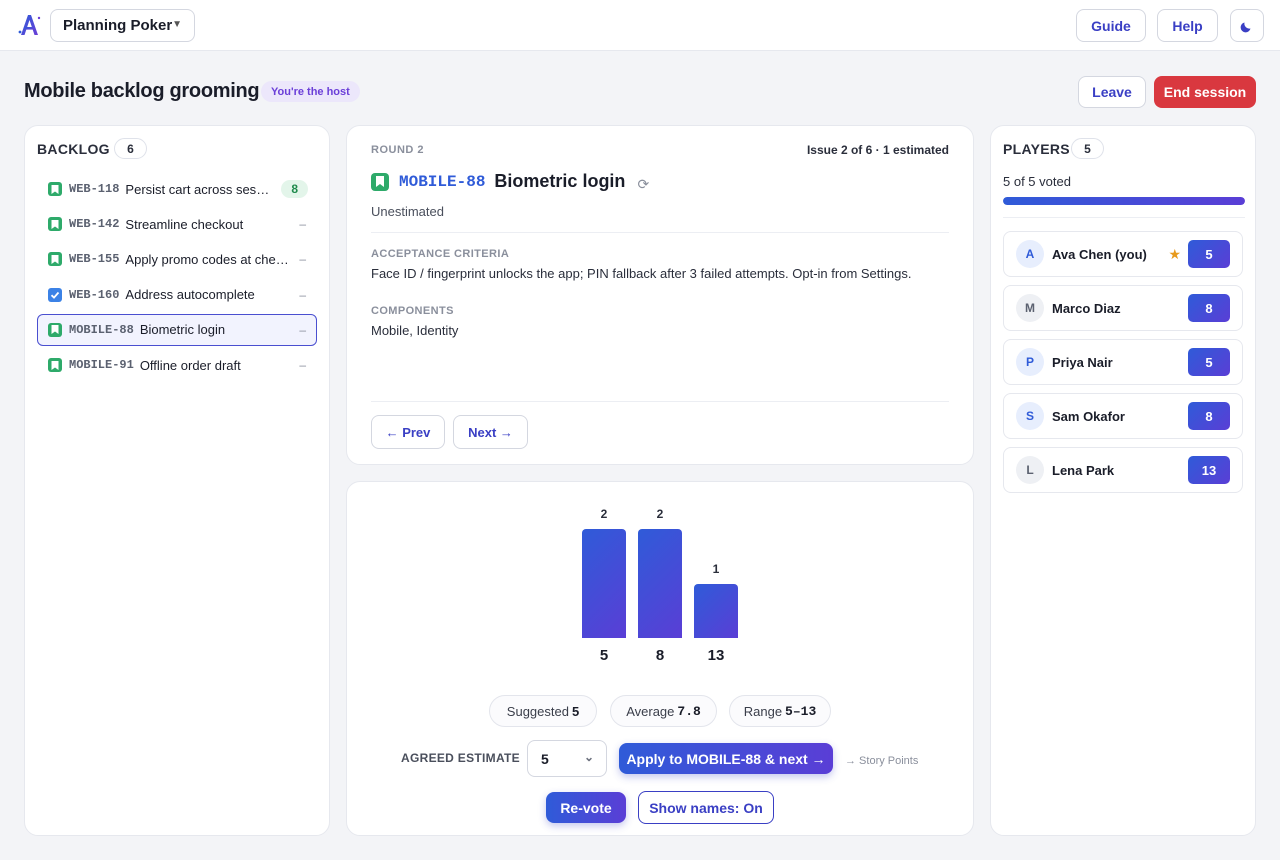 Image resolution: width=1280 pixels, height=860 pixels. I want to click on player-name: Ava Chen (you), so click(1099, 254).